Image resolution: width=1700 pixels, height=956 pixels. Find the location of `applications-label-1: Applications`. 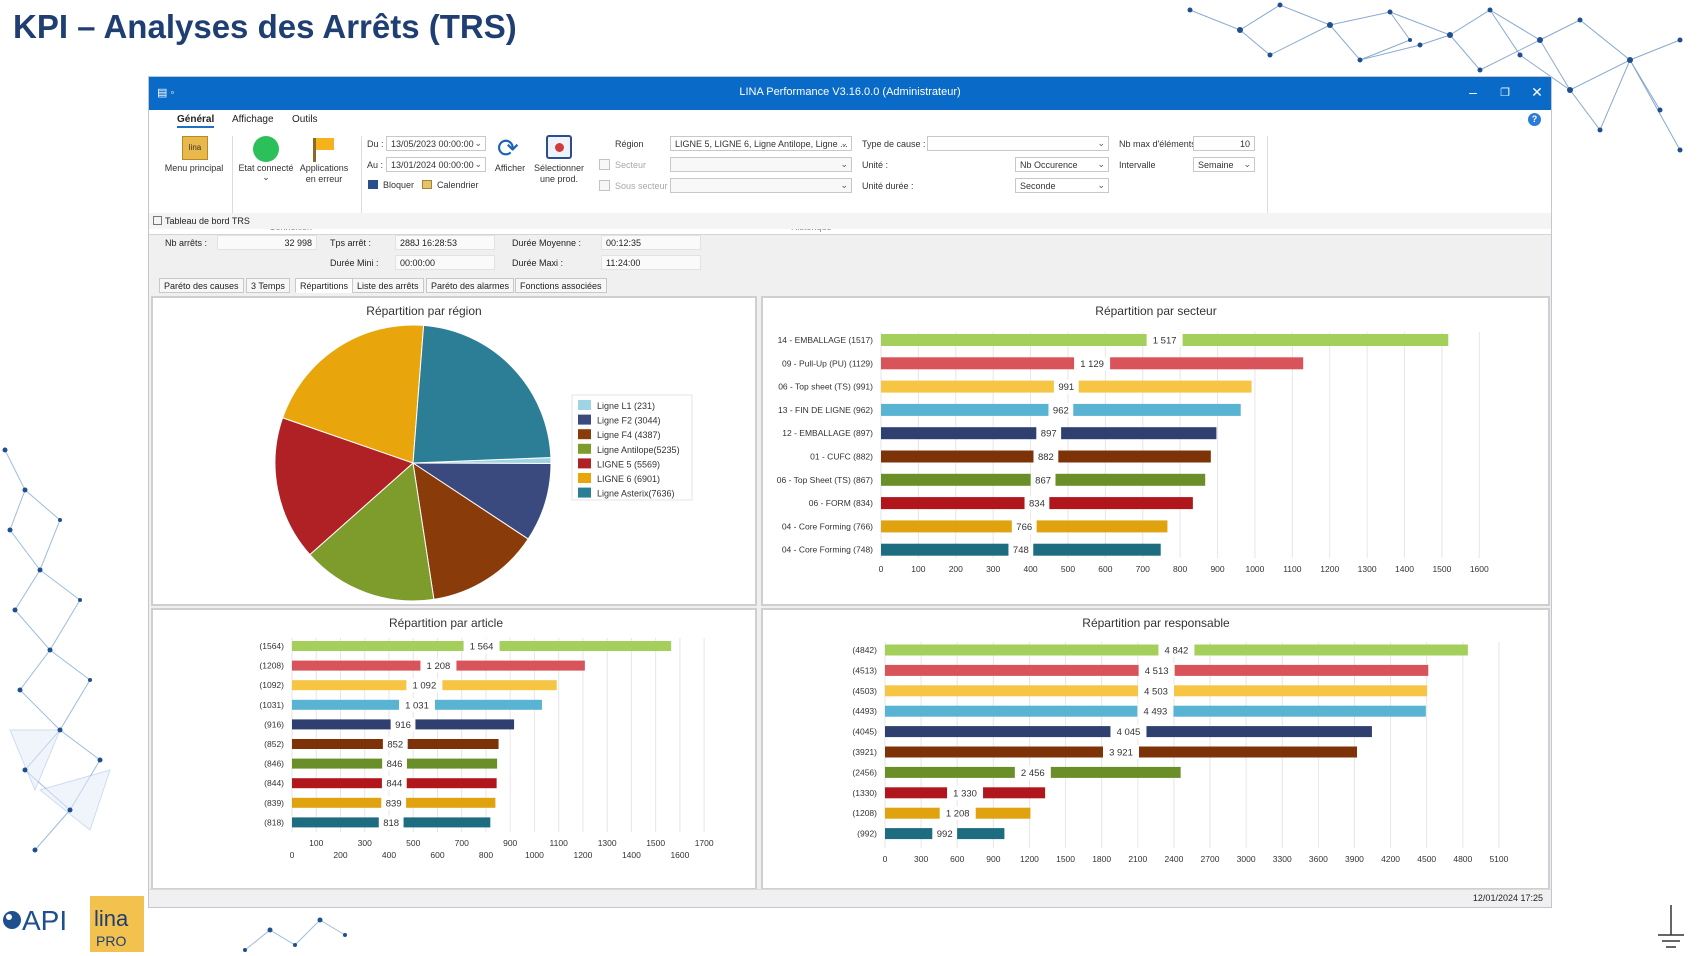

applications-label-1: Applications is located at coordinates (324, 168).